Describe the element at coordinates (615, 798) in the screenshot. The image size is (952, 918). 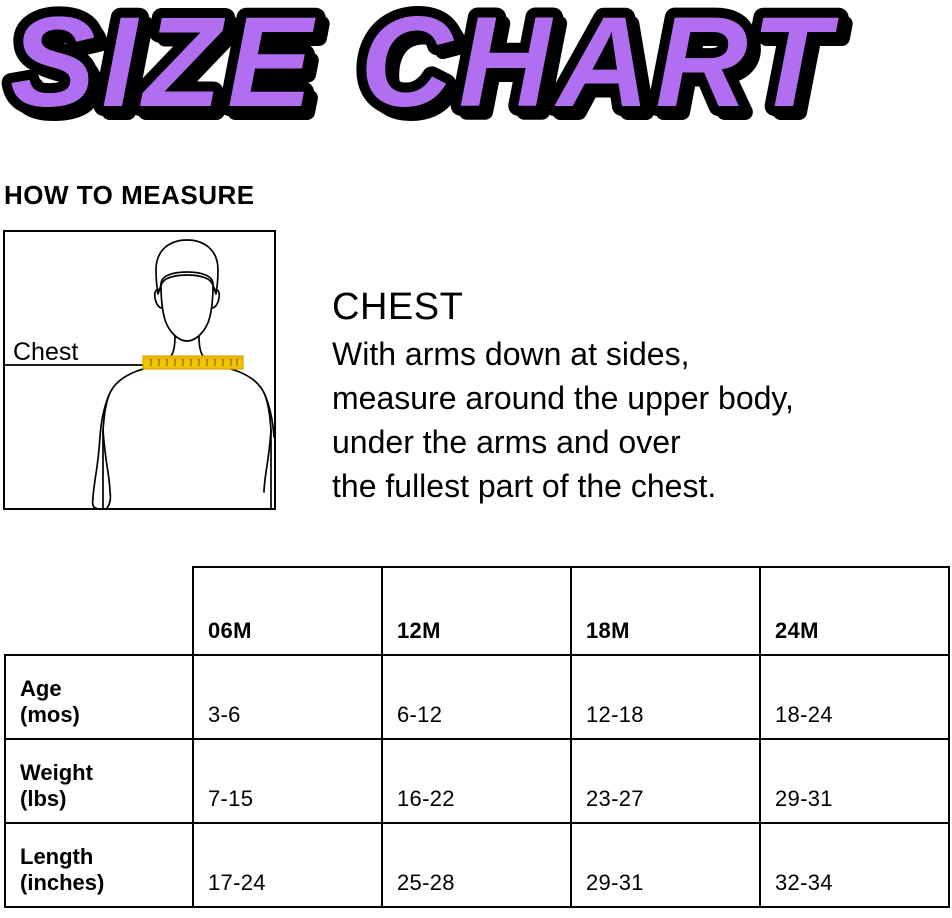
I see `table-cell-value-weight-2: 23-27` at that location.